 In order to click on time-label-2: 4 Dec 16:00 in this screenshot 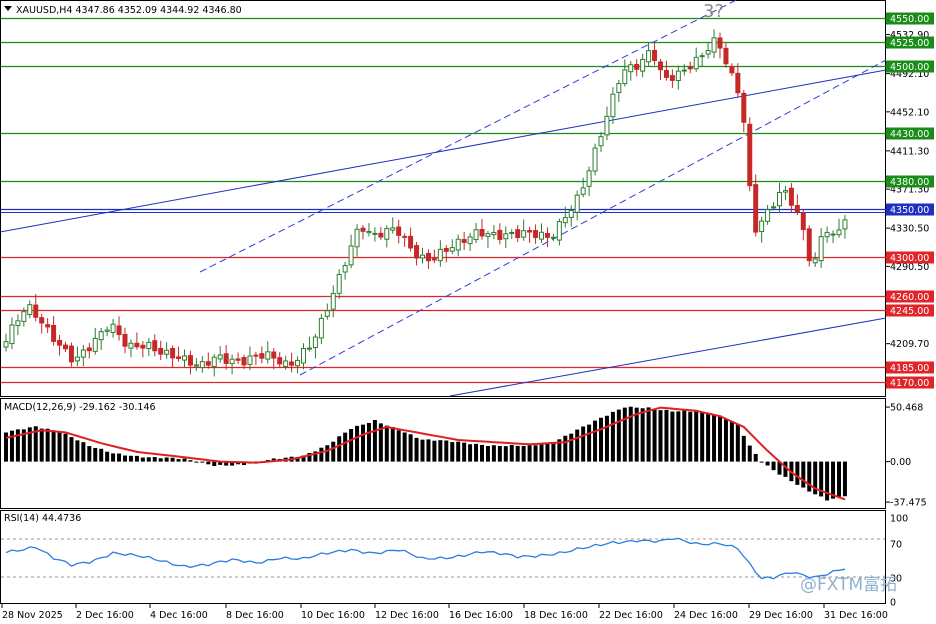, I will do `click(179, 615)`.